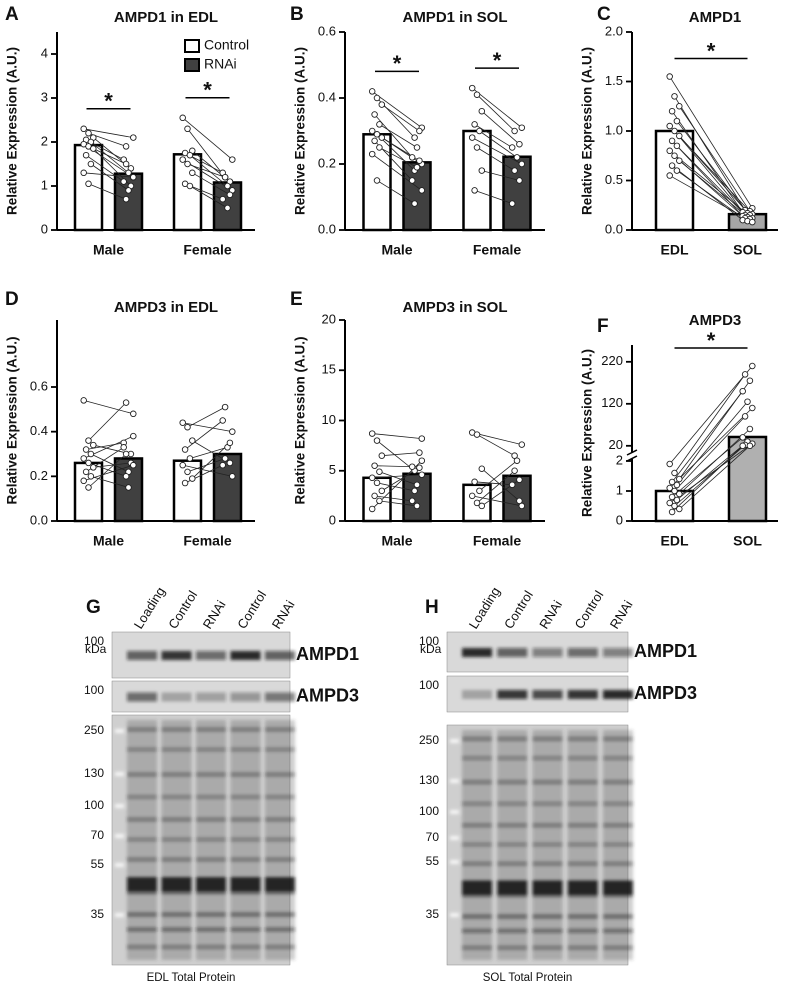  What do you see at coordinates (98, 914) in the screenshot?
I see `marker-label: 35` at bounding box center [98, 914].